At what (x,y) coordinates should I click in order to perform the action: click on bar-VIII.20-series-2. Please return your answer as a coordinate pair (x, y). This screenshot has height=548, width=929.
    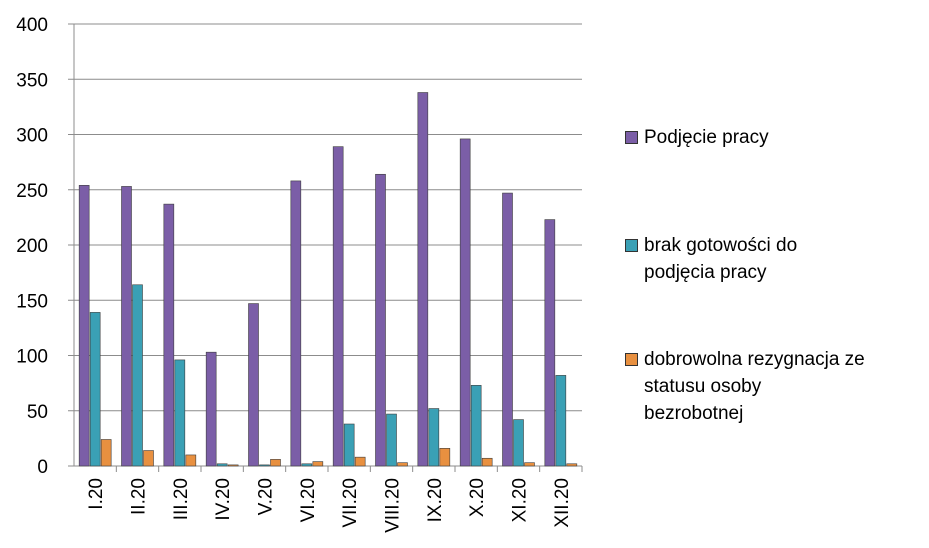
    Looking at the image, I should click on (402, 464).